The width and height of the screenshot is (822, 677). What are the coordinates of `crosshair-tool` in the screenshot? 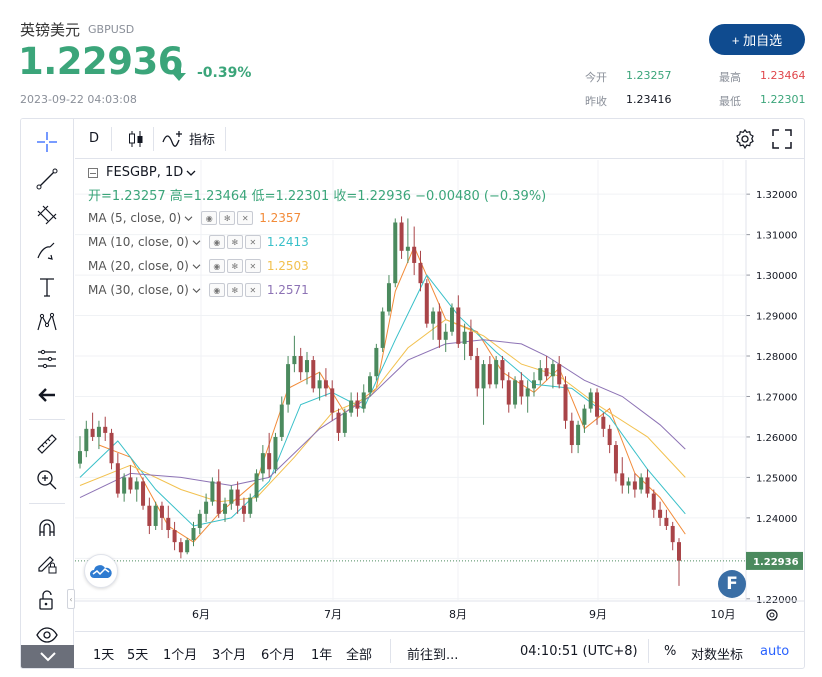 It's located at (47, 142).